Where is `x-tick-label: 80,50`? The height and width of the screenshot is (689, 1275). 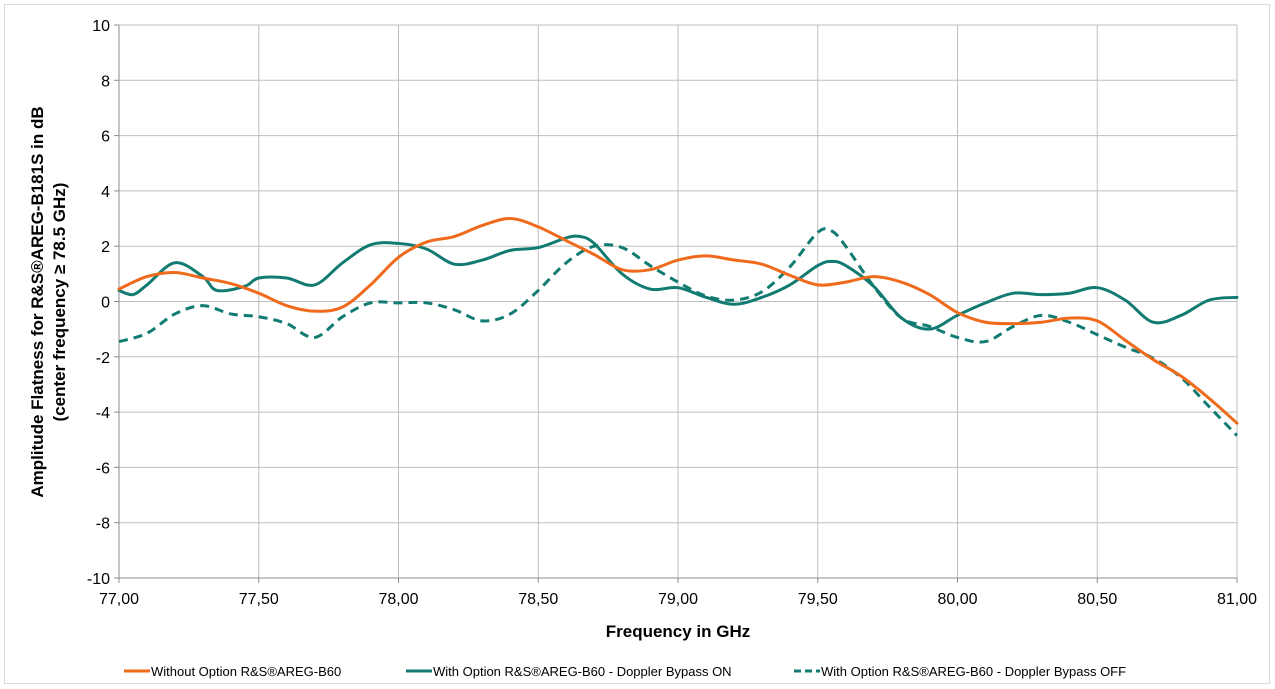 x-tick-label: 80,50 is located at coordinates (1097, 599).